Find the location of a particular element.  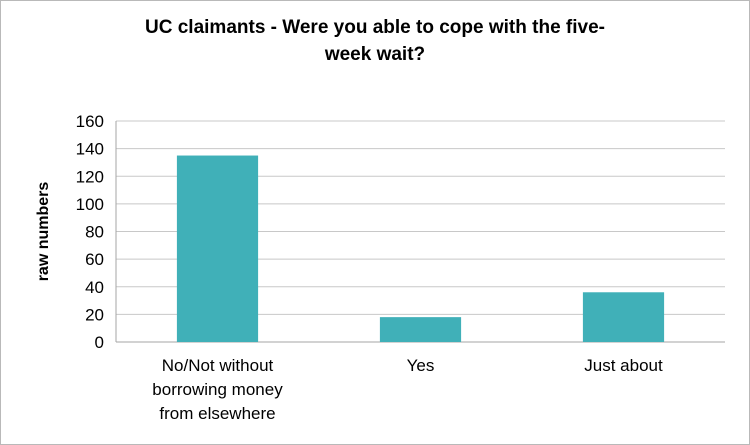

y-tick-label: 0 is located at coordinates (99, 342).